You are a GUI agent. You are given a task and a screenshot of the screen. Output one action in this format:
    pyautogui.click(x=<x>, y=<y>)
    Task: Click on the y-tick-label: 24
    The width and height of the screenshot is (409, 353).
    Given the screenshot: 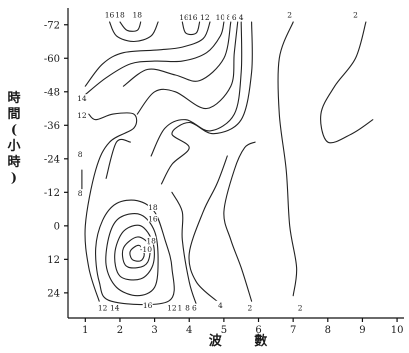 What is the action you would take?
    pyautogui.click(x=53, y=293)
    